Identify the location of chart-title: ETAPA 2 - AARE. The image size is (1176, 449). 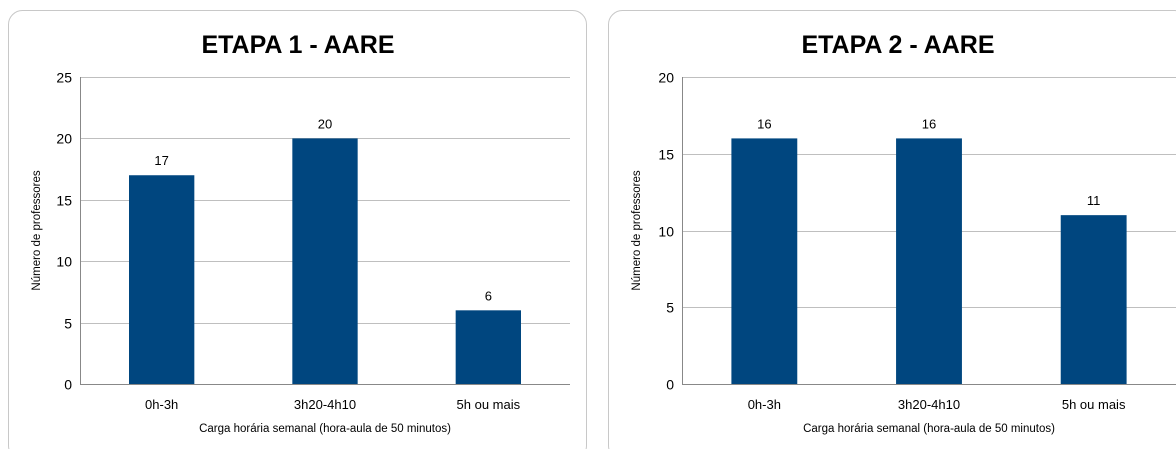
(897, 45).